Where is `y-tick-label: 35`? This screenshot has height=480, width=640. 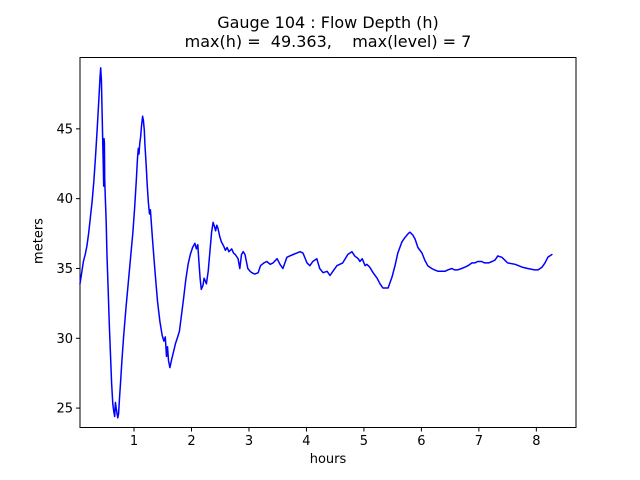
y-tick-label: 35 is located at coordinates (64, 269).